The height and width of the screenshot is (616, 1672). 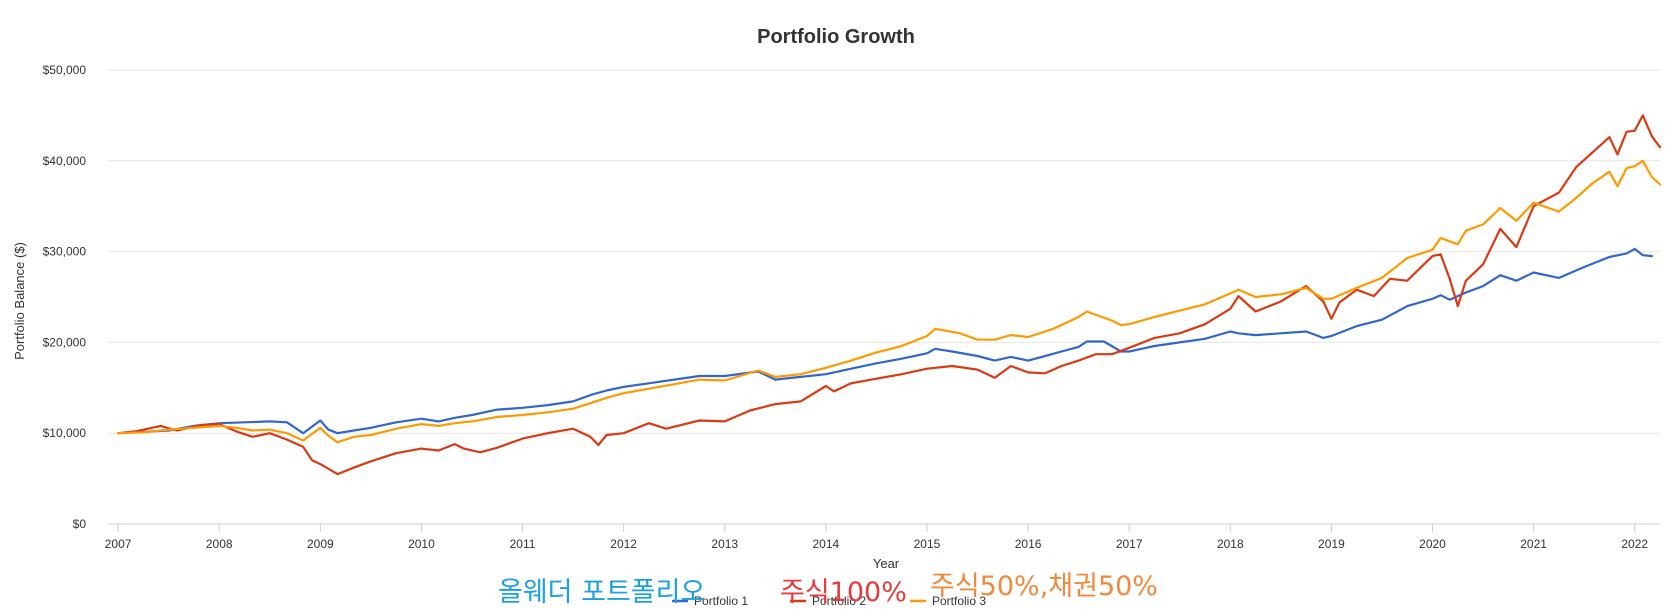 What do you see at coordinates (65, 297) in the screenshot?
I see `y-axis-ticks: $0 $10,000 $20,000 $30,000 $40,000 $50,000` at bounding box center [65, 297].